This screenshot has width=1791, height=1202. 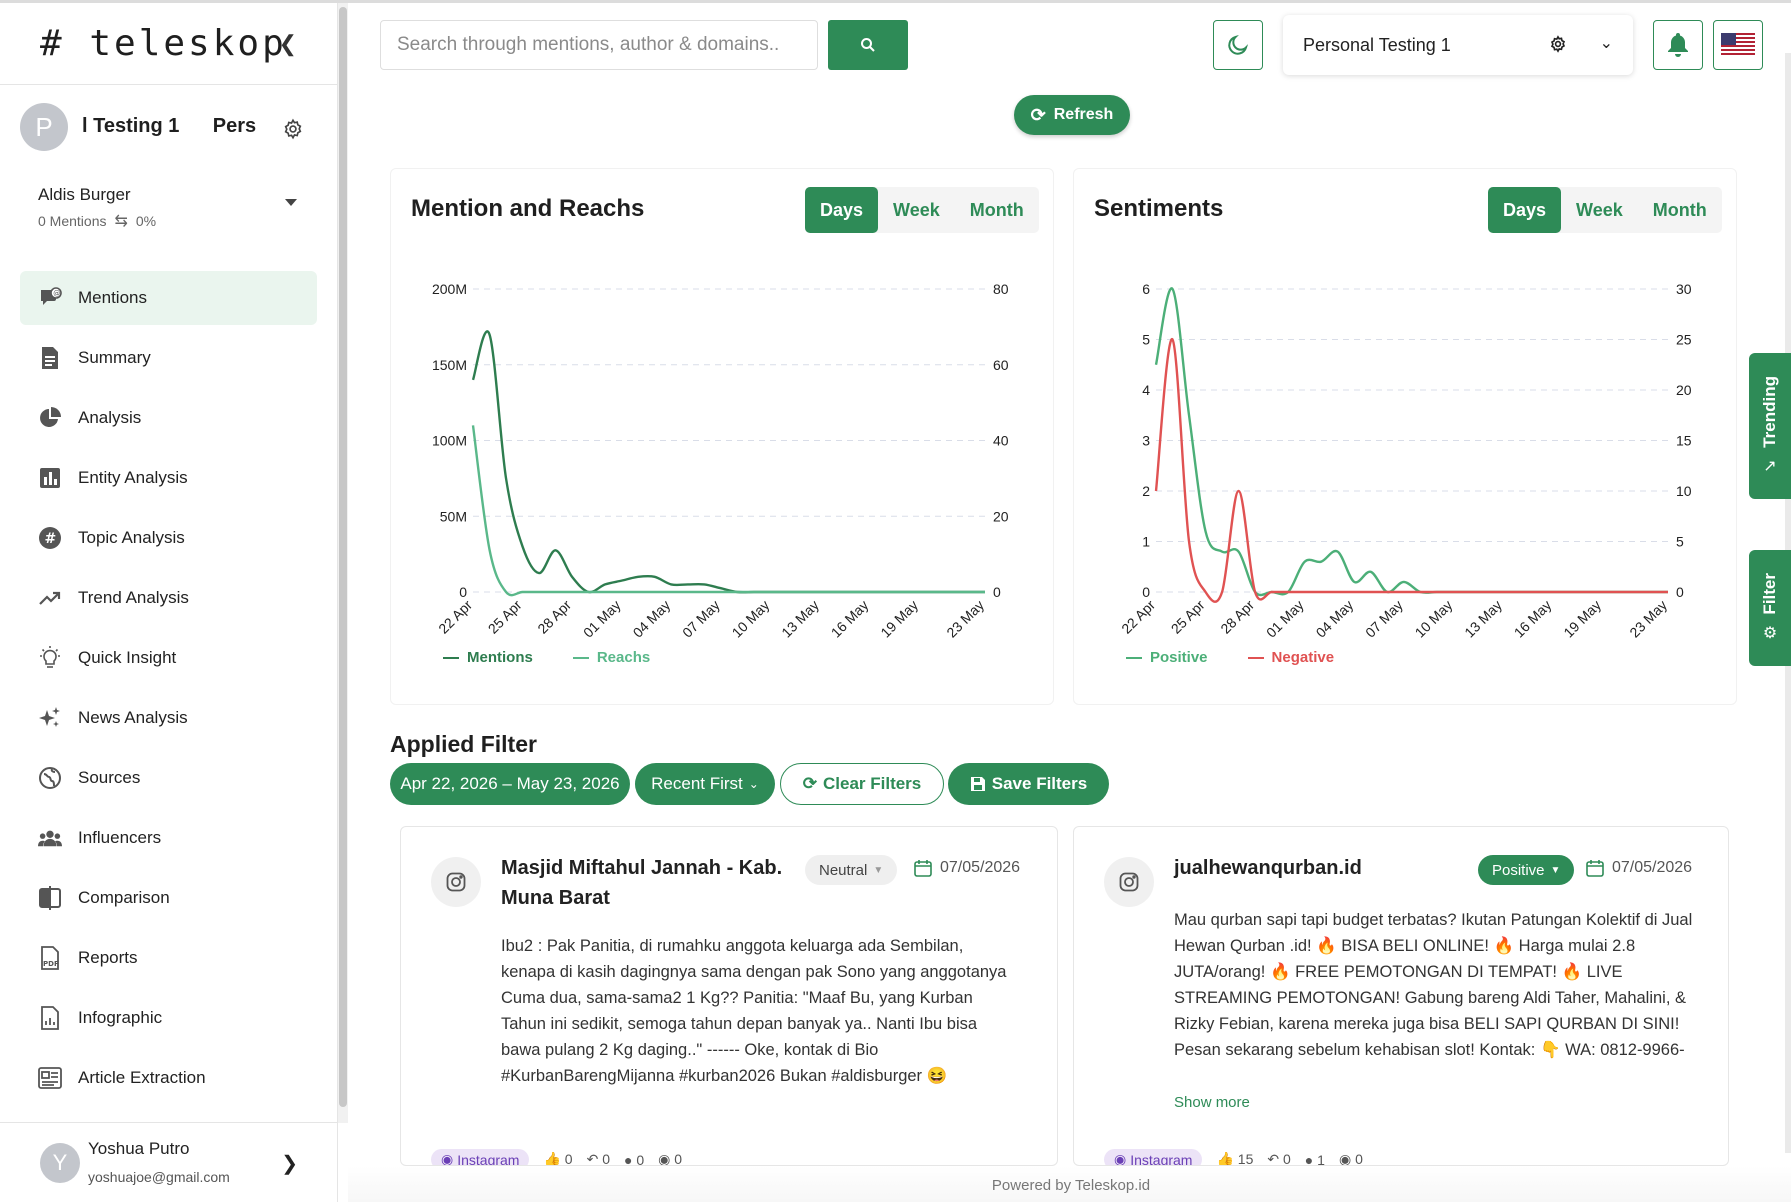 I want to click on y-tick-label: 4, so click(x=1146, y=390).